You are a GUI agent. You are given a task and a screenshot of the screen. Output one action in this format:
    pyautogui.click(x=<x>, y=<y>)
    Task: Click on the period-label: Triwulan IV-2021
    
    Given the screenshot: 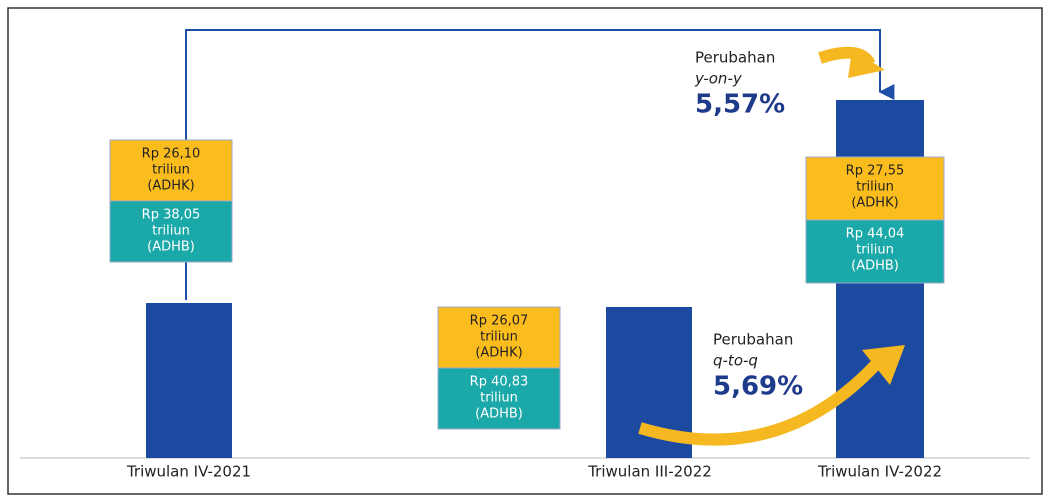 What is the action you would take?
    pyautogui.click(x=188, y=472)
    